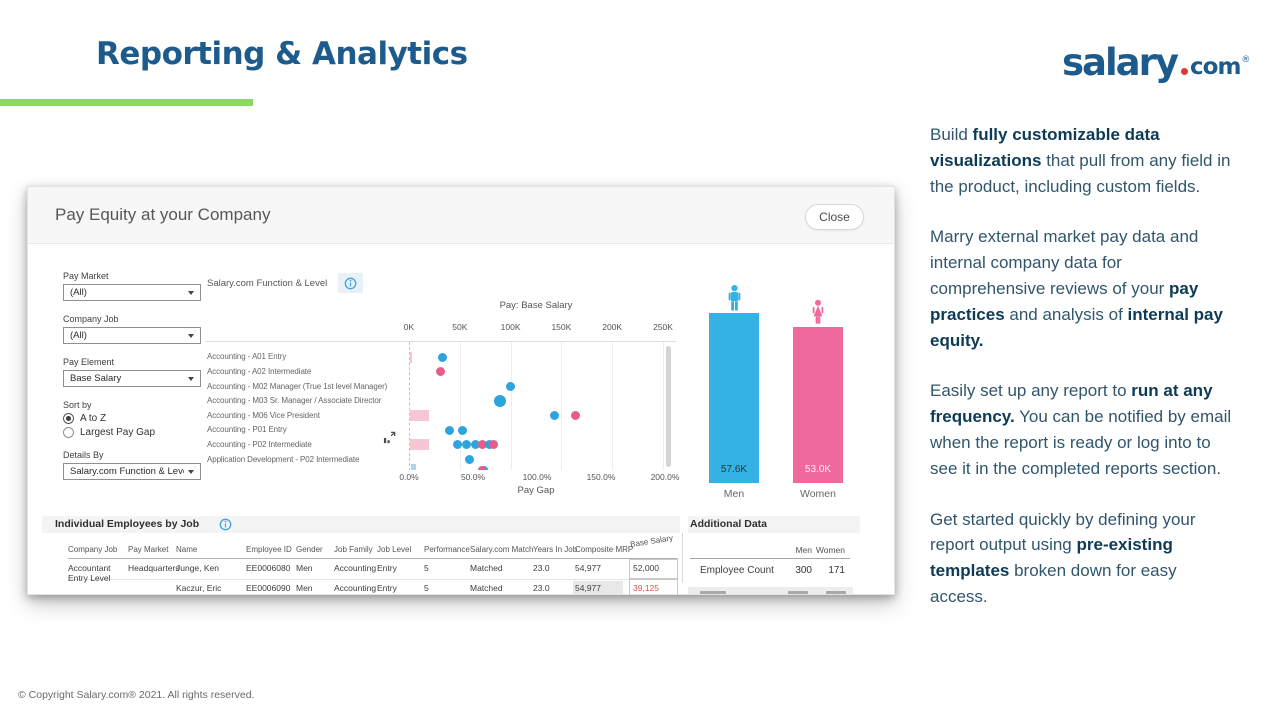 This screenshot has height=716, width=1278. What do you see at coordinates (818, 469) in the screenshot?
I see `bar-value-label: 53.0K` at bounding box center [818, 469].